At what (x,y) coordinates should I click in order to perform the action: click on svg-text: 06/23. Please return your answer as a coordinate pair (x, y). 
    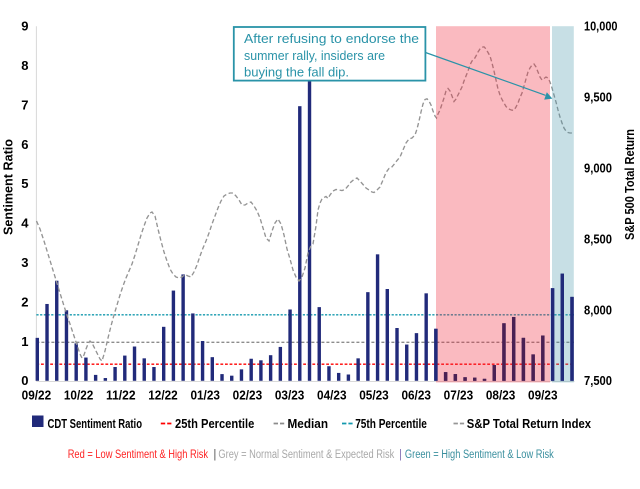
    Looking at the image, I should click on (416, 394).